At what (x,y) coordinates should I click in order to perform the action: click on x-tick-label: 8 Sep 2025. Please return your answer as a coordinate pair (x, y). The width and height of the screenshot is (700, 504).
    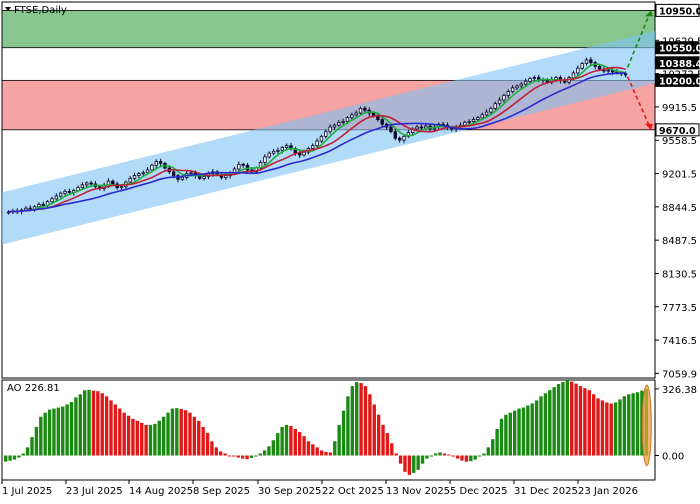
    Looking at the image, I should click on (221, 491).